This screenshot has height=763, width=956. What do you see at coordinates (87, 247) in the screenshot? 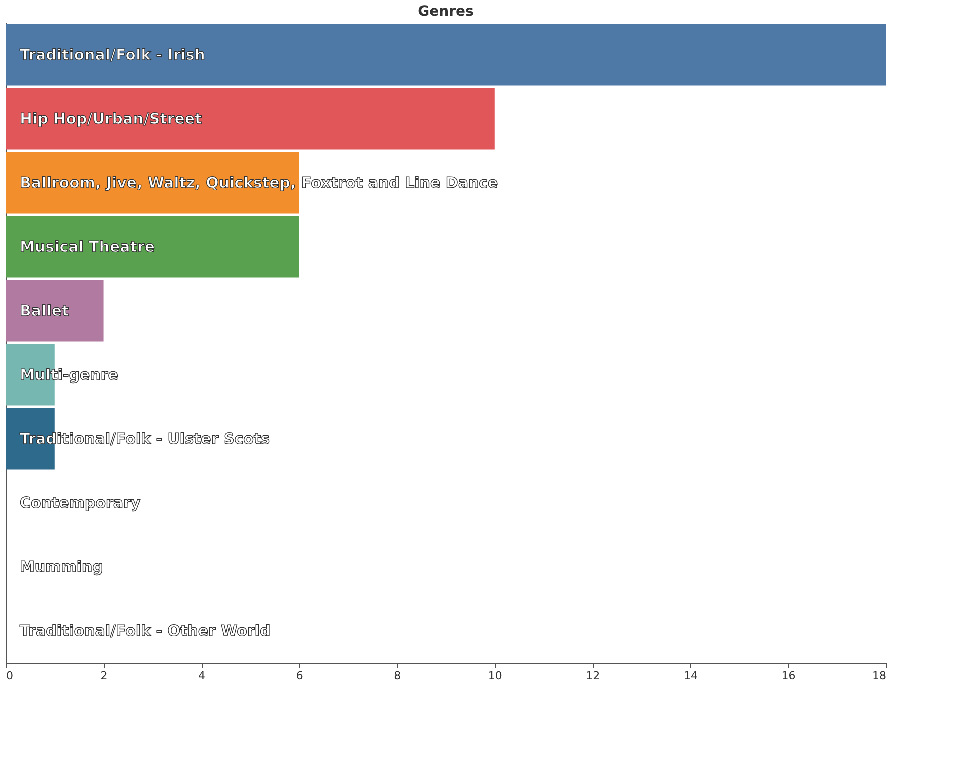
I see `y-tick-label: Musical Theatre` at bounding box center [87, 247].